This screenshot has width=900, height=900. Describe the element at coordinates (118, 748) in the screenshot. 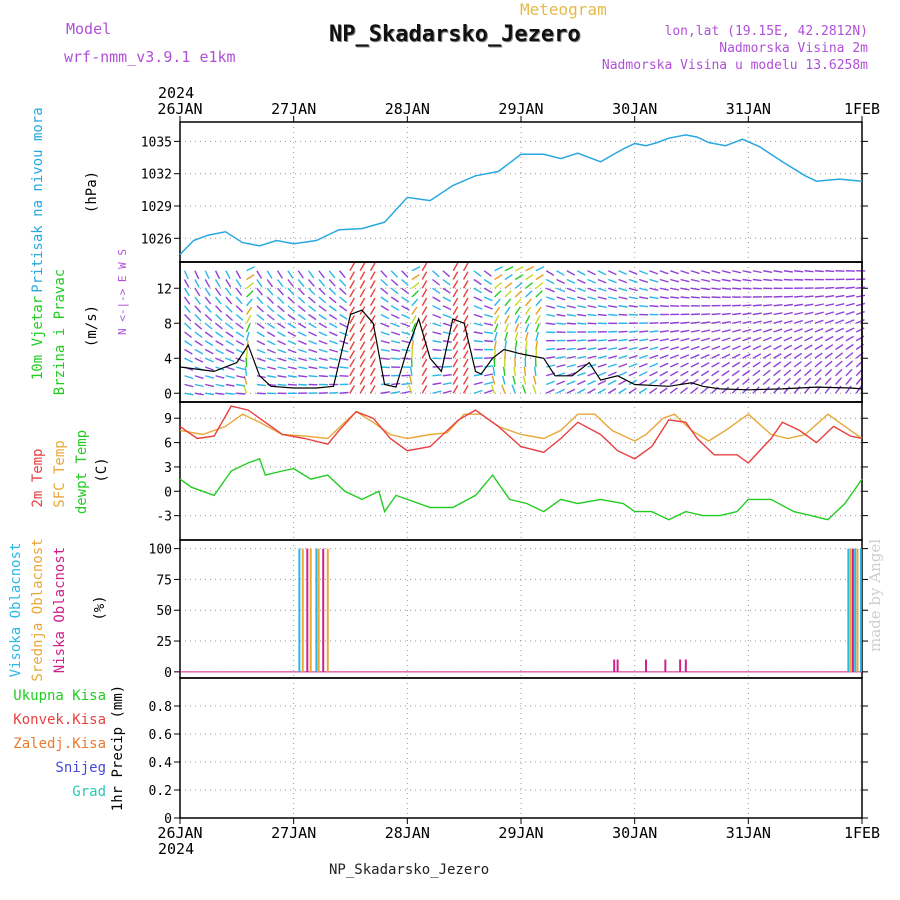

I see `precip-ylabel: 1hr Precip (mm)` at that location.